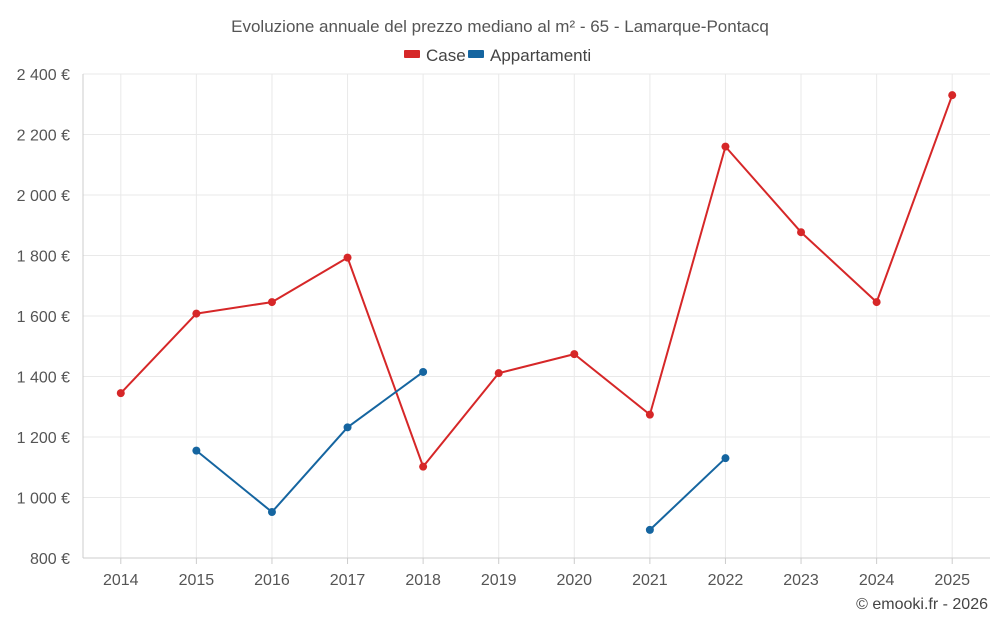  I want to click on x-tick-label: 2016, so click(272, 580).